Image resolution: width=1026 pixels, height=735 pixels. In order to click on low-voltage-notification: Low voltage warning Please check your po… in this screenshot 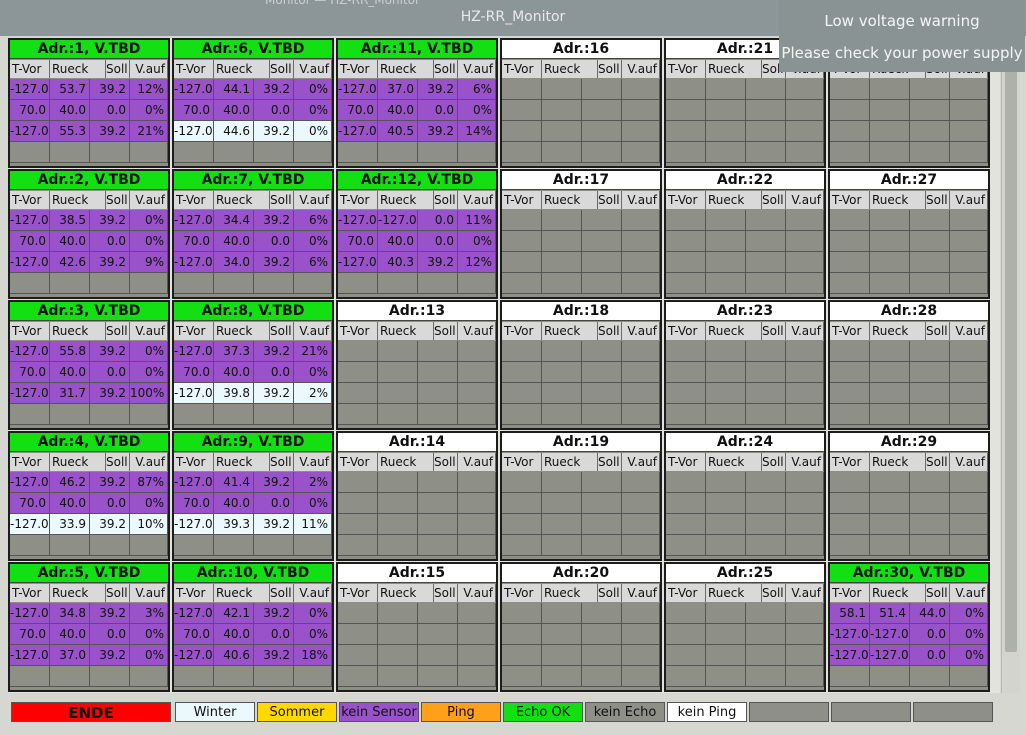, I will do `click(902, 36)`.